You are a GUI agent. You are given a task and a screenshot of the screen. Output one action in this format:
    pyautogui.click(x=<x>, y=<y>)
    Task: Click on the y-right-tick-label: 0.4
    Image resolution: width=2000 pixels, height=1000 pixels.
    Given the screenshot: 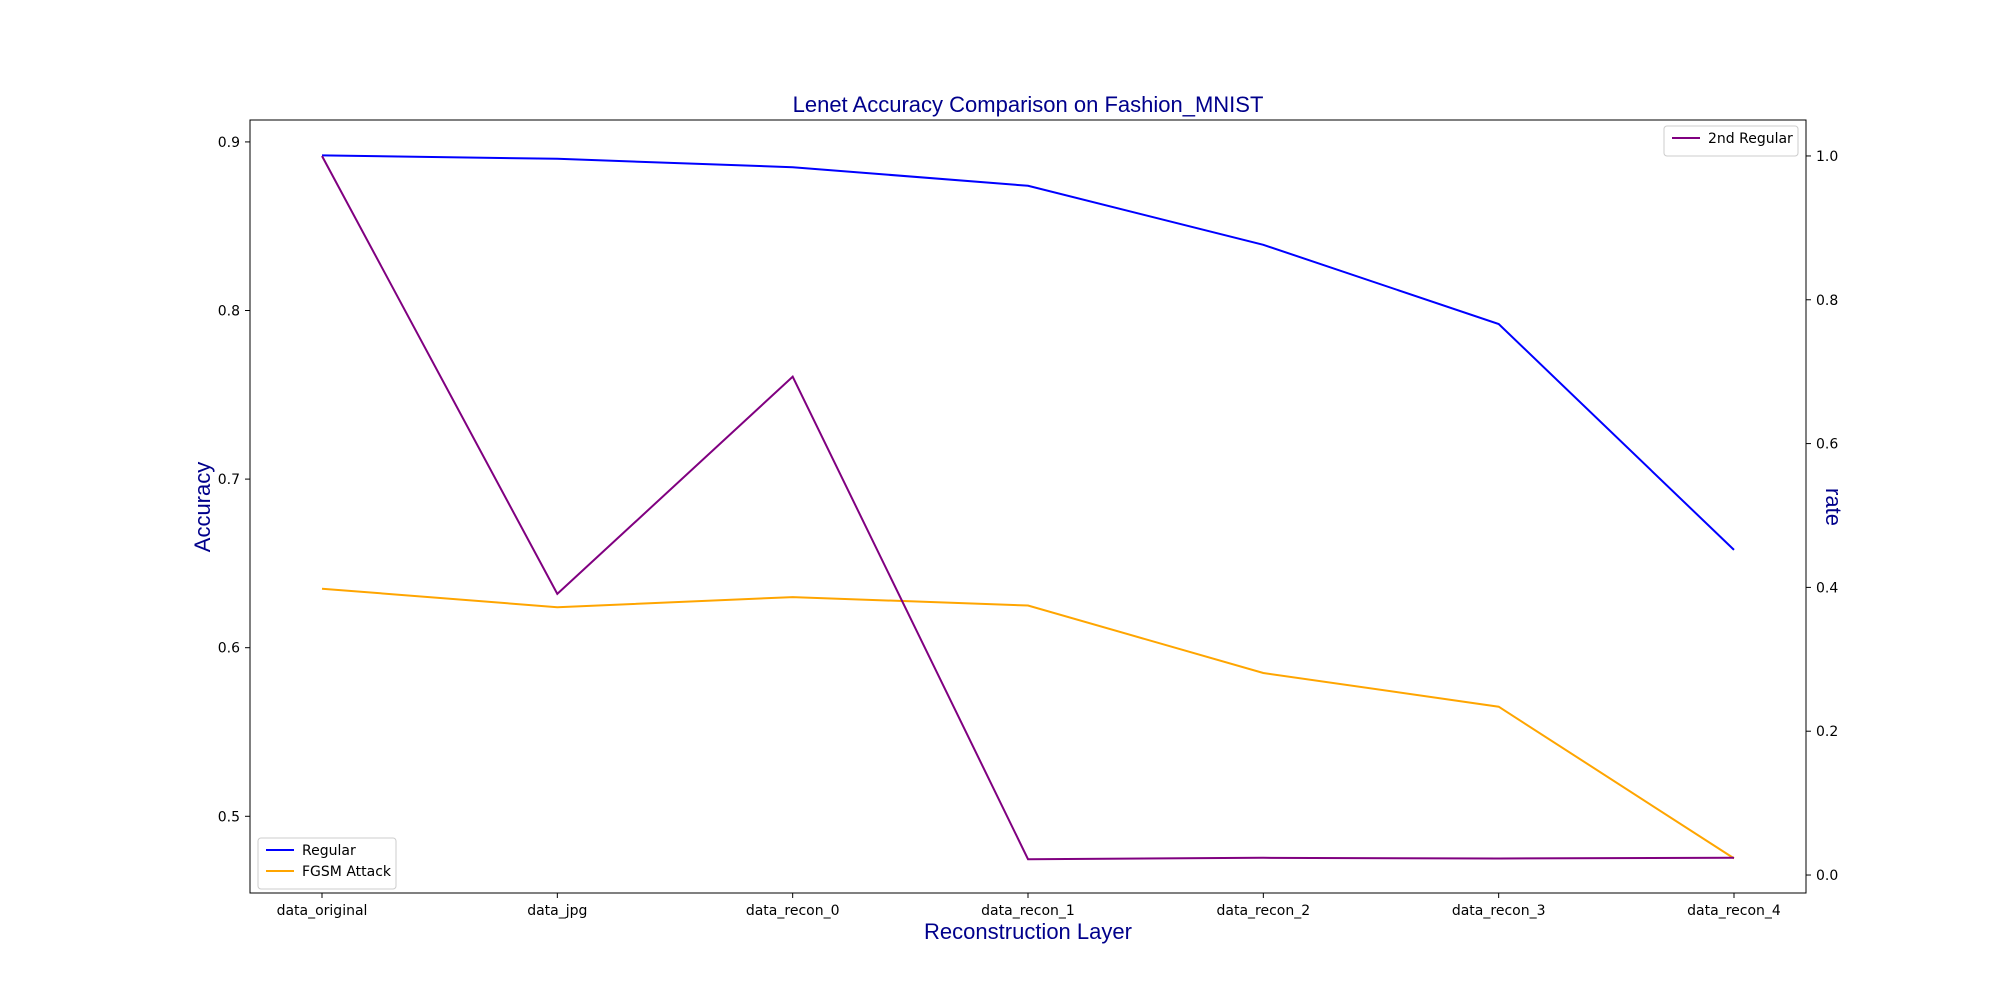 What is the action you would take?
    pyautogui.click(x=1827, y=588)
    